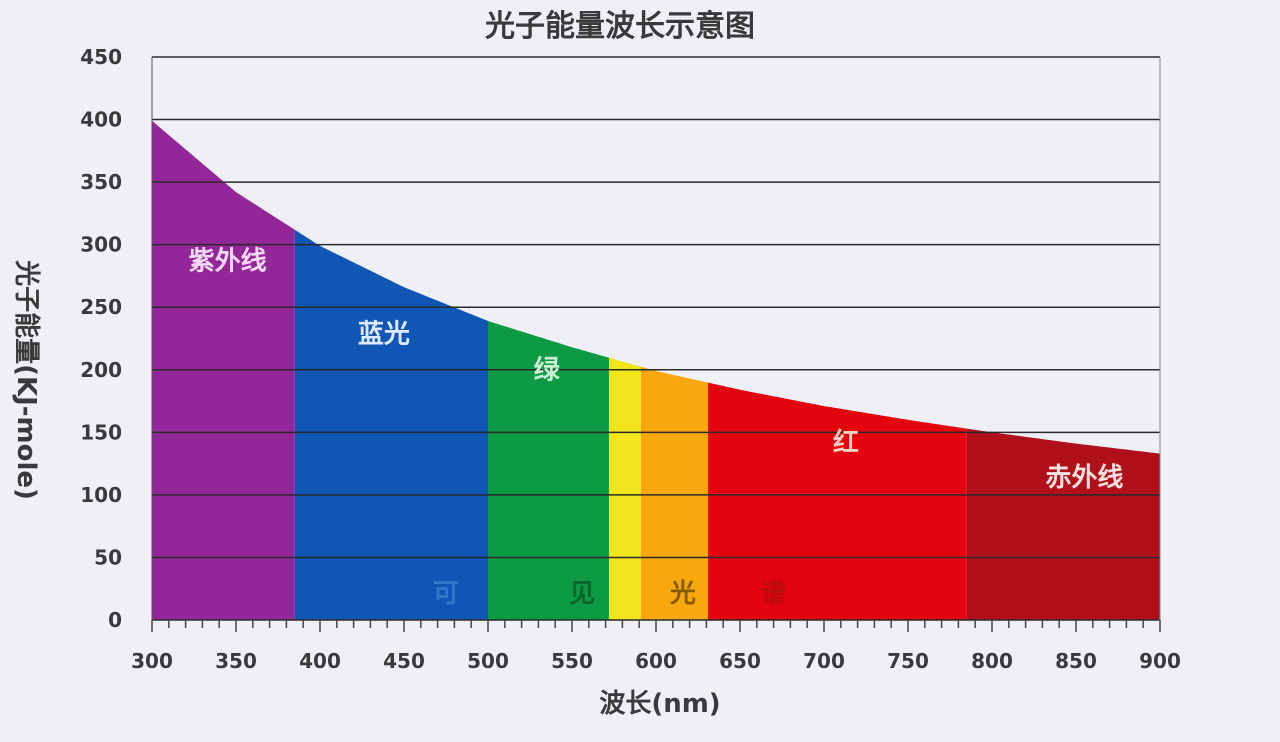  Describe the element at coordinates (228, 262) in the screenshot. I see `band-label: 紫外线` at that location.